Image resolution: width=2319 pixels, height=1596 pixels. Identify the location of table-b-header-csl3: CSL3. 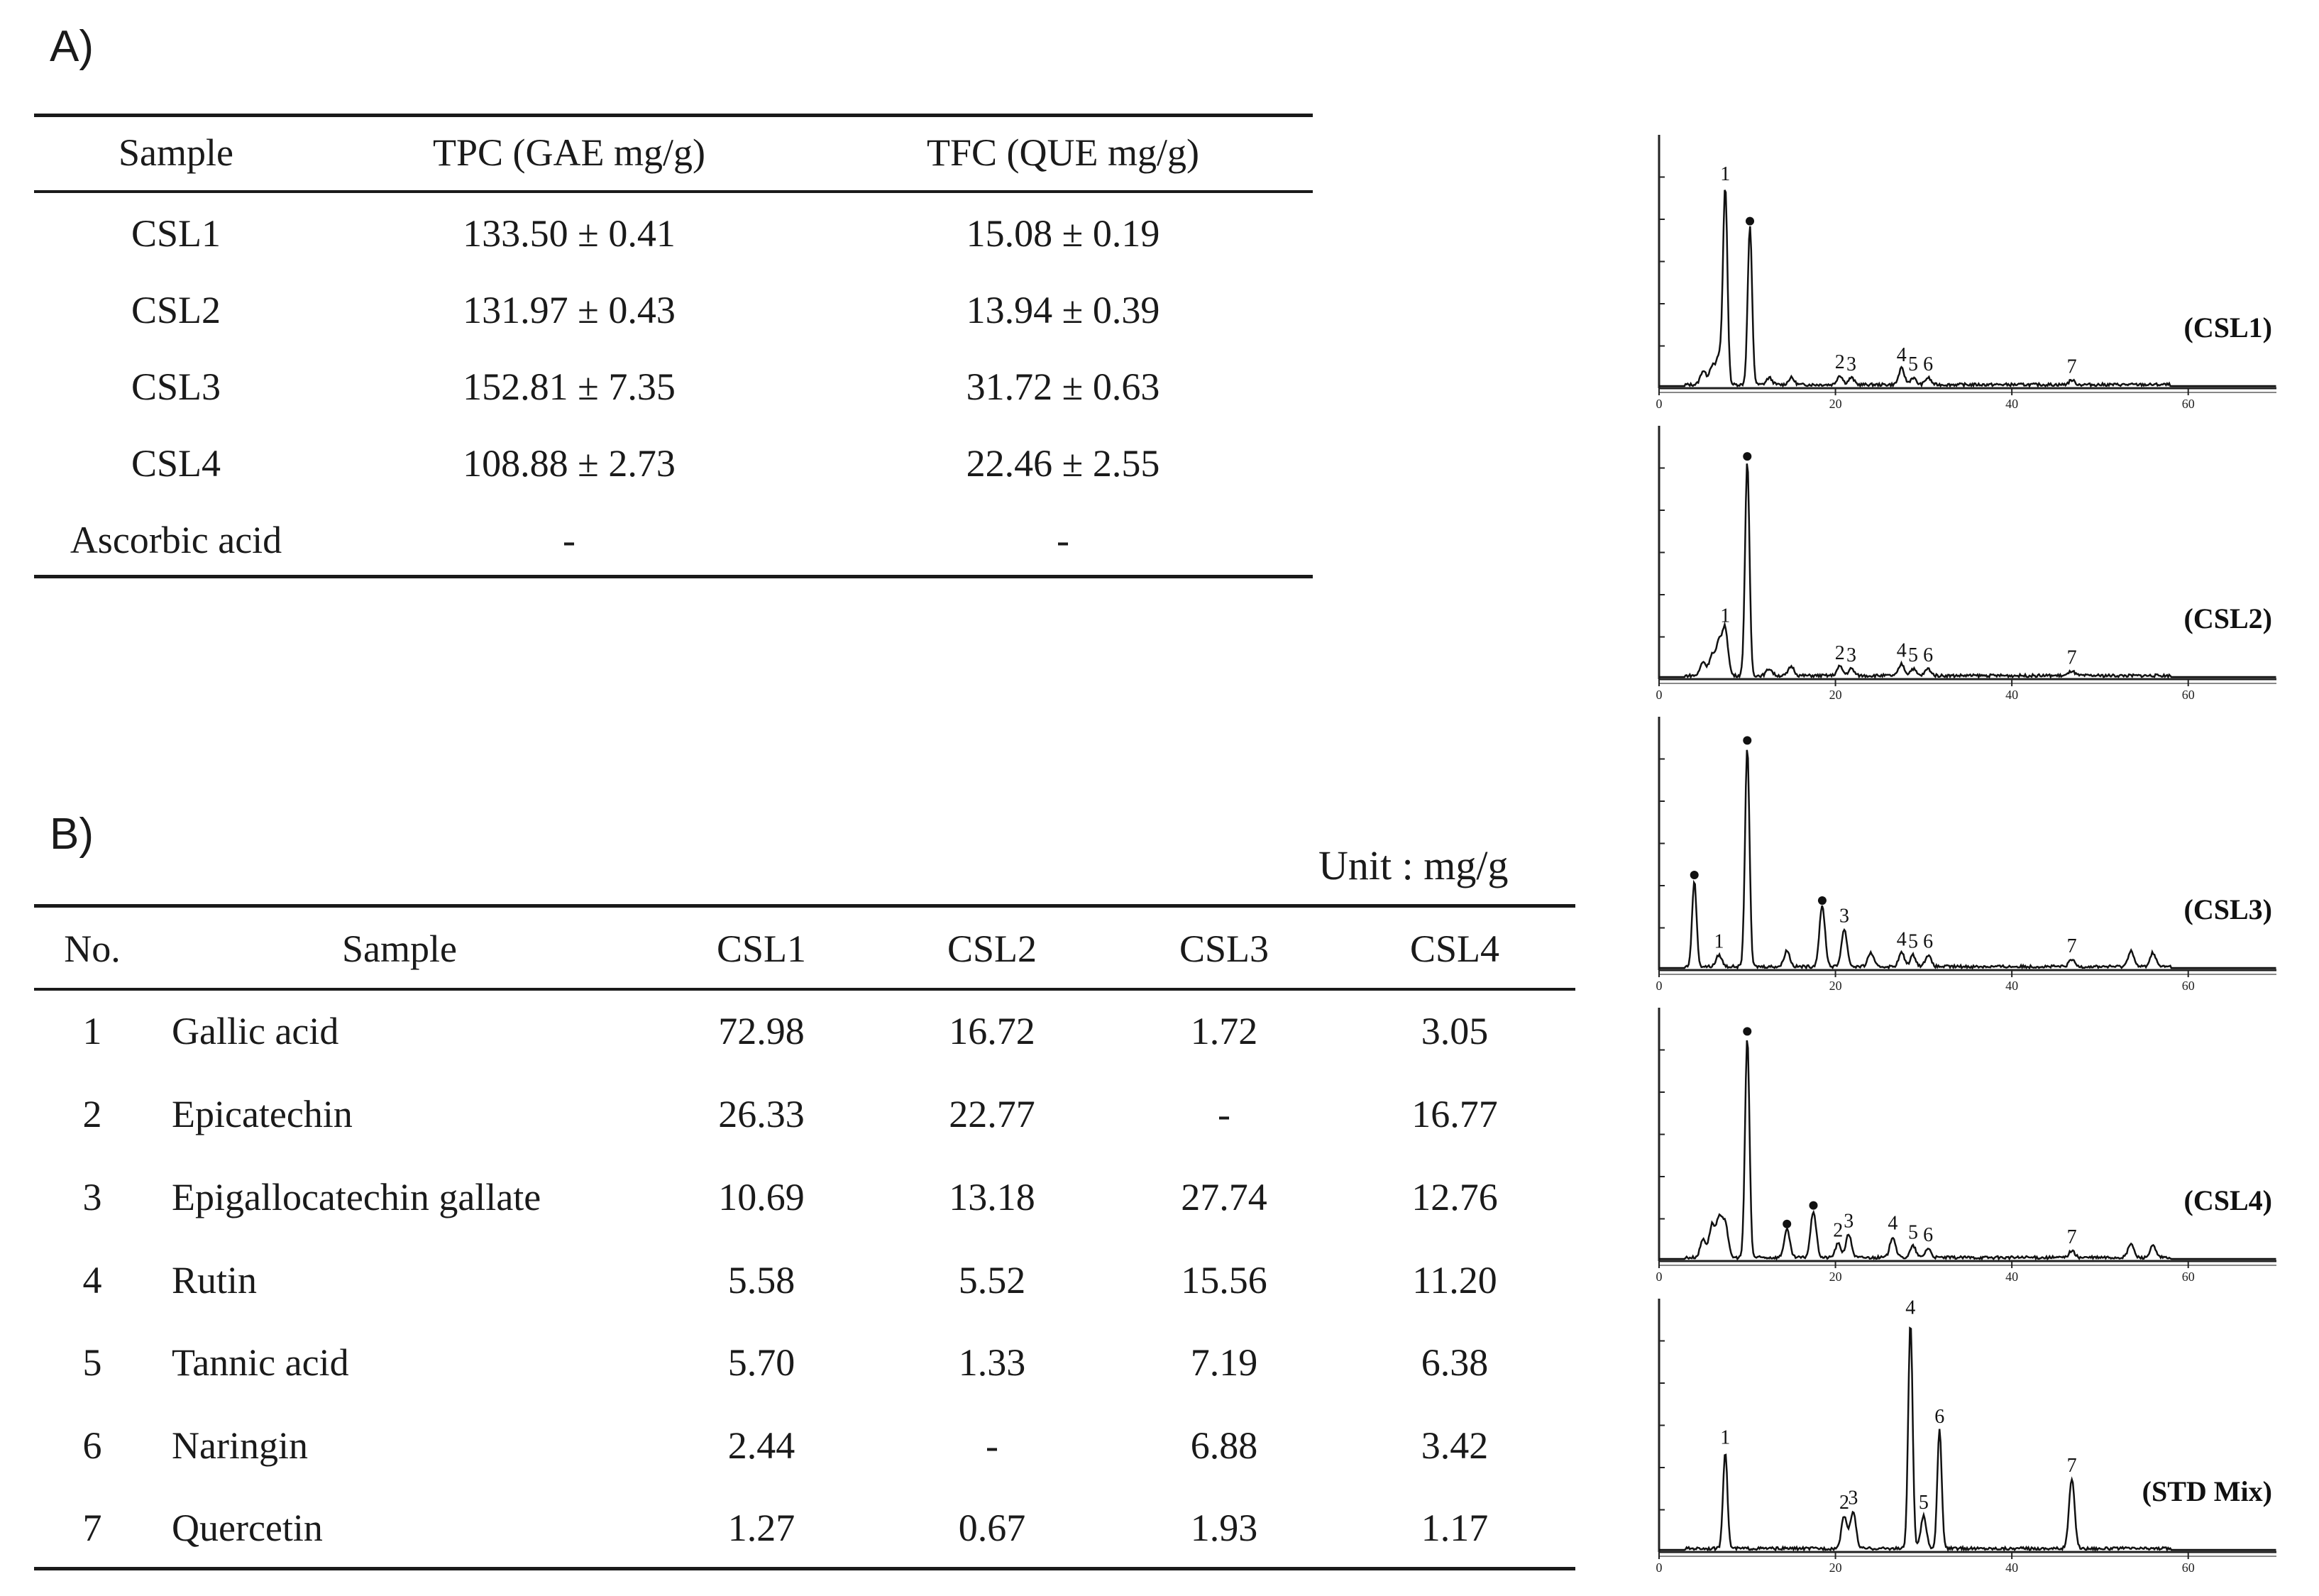
(1224, 949).